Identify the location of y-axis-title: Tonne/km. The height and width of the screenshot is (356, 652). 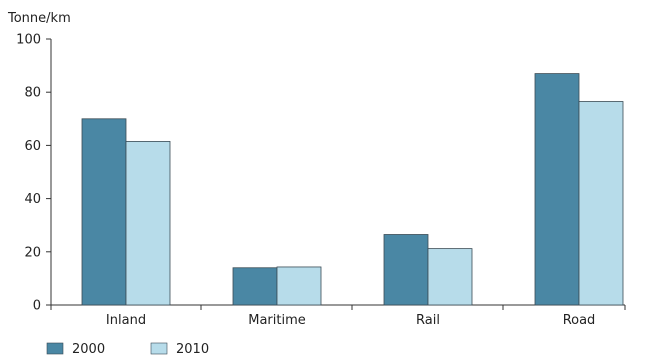
(39, 18).